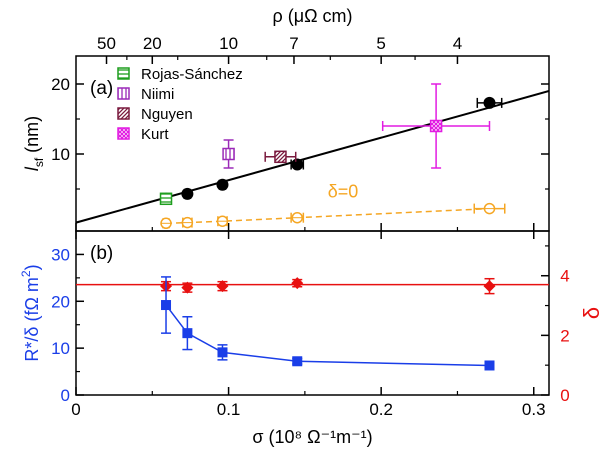 The width and height of the screenshot is (606, 449). What do you see at coordinates (65, 395) in the screenshot?
I see `y-tick-label-b-left: 0` at bounding box center [65, 395].